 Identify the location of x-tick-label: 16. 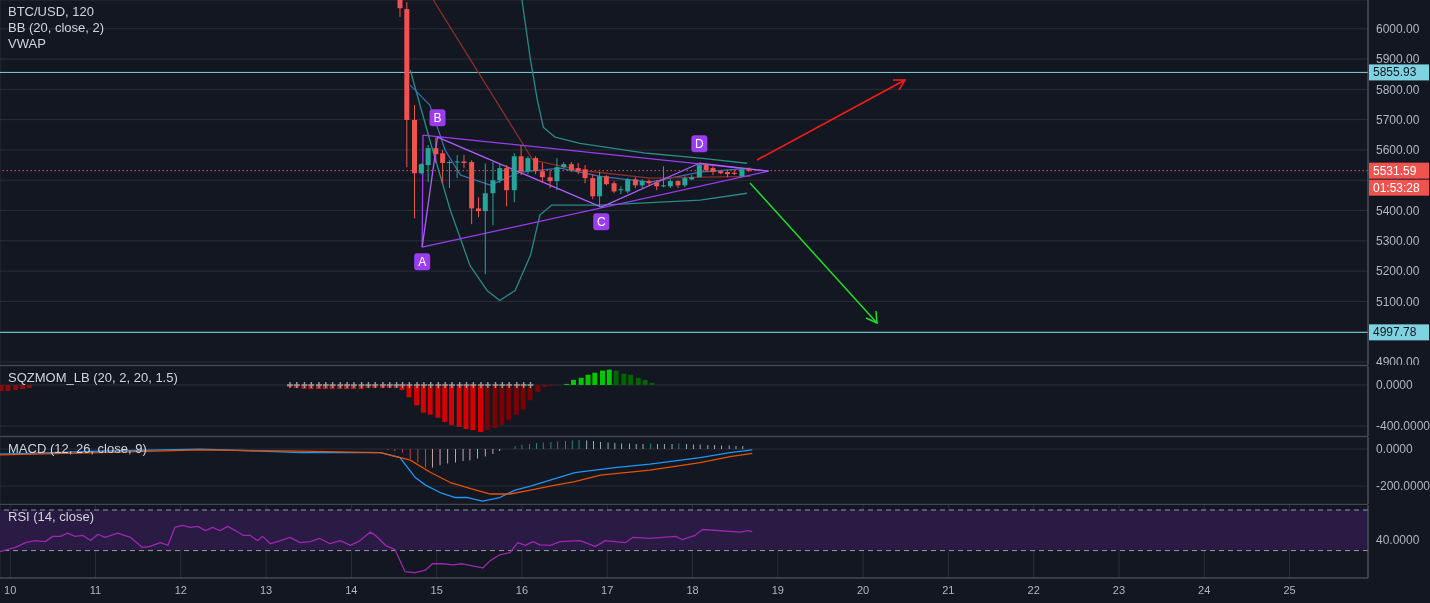
(522, 589).